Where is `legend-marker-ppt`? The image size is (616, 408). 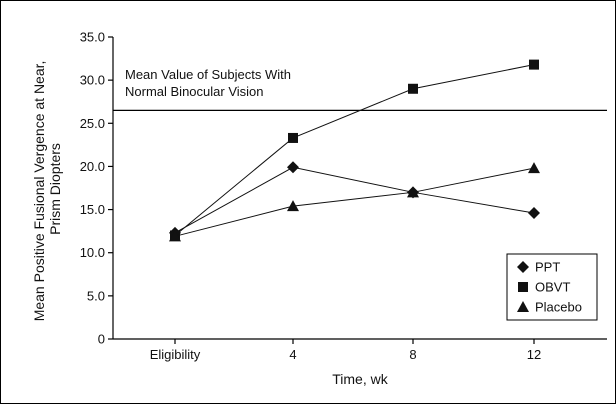 legend-marker-ppt is located at coordinates (523, 267).